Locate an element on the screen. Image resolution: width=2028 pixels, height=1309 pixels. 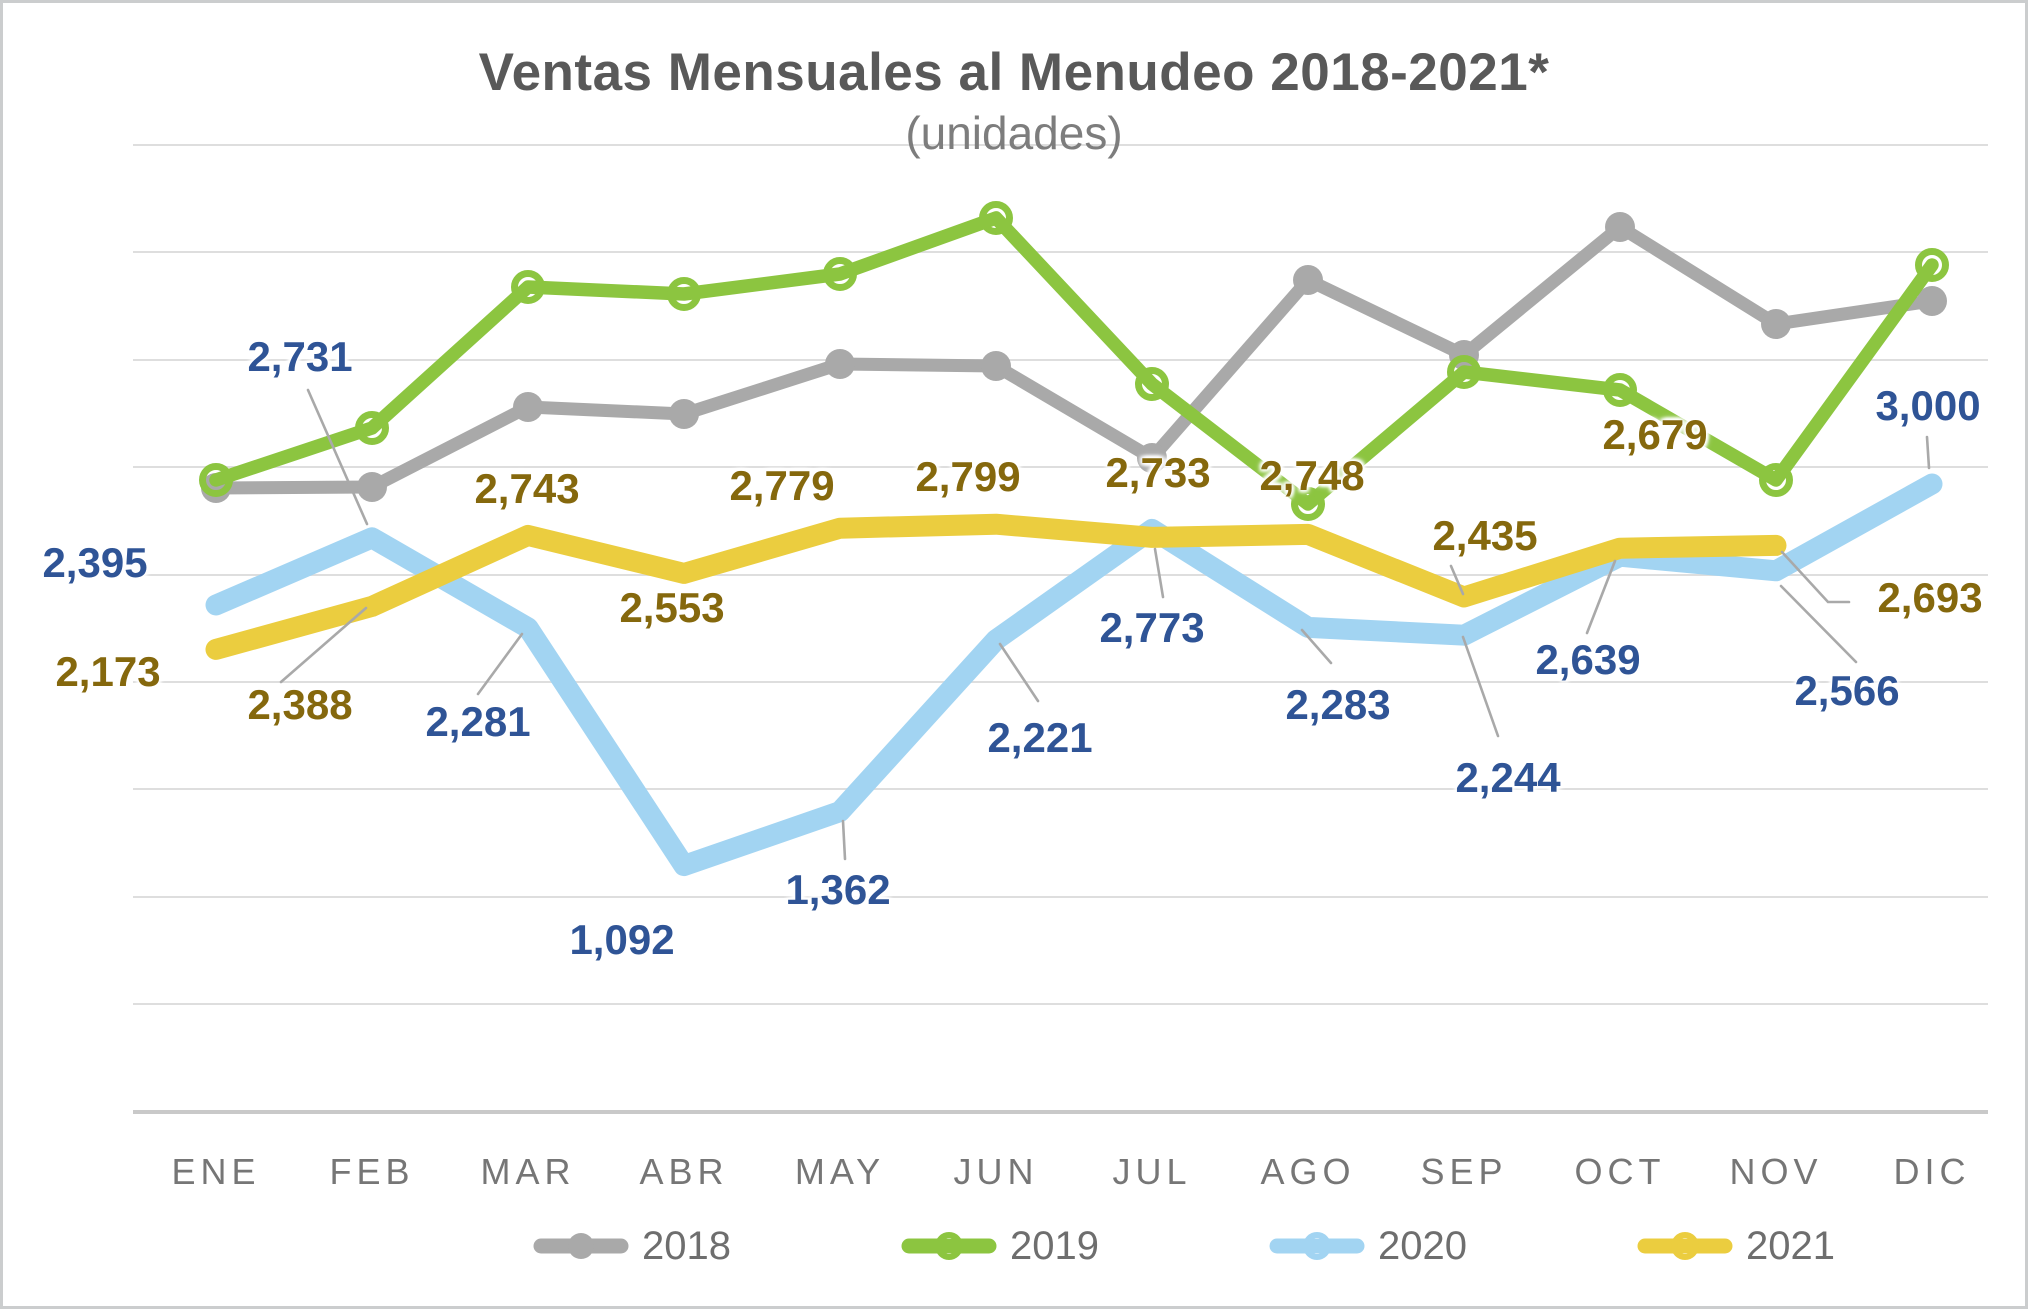
legend-label-2018: 2018 is located at coordinates (686, 1245).